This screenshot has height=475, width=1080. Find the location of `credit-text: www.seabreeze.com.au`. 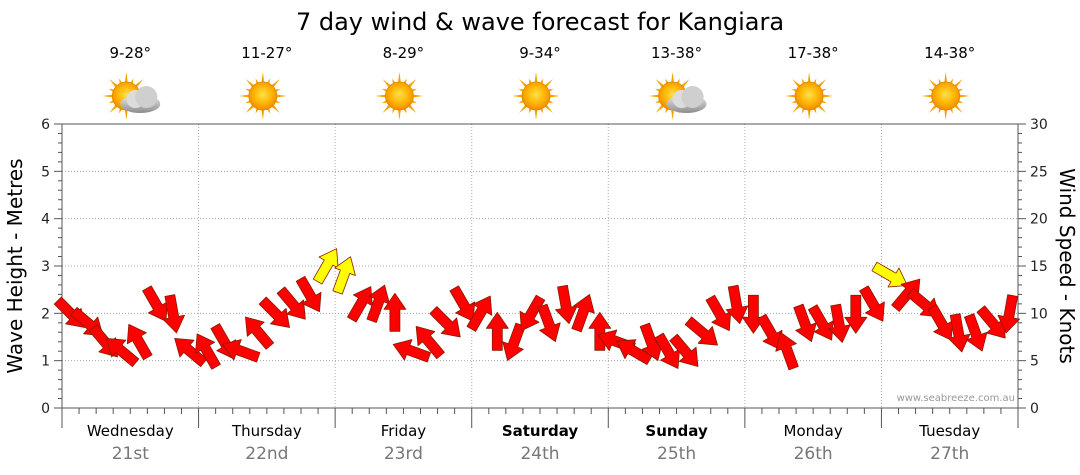

credit-text: www.seabreeze.com.au is located at coordinates (956, 398).